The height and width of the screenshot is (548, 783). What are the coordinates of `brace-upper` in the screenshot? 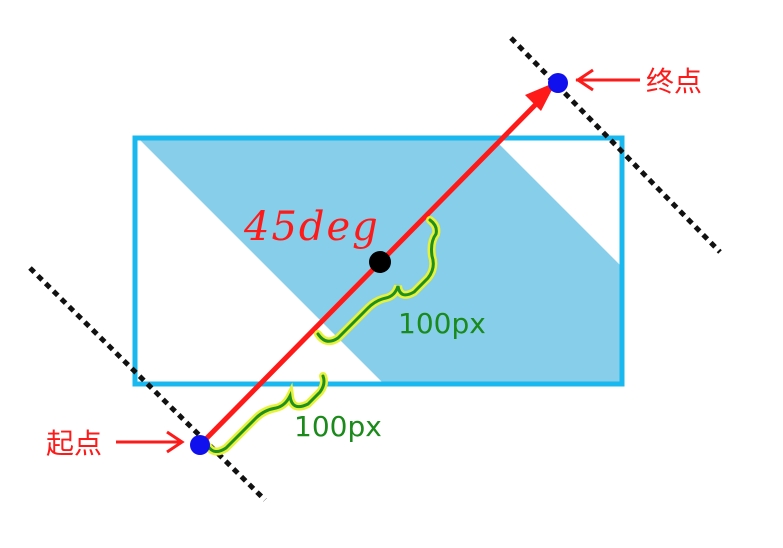 It's located at (377, 281).